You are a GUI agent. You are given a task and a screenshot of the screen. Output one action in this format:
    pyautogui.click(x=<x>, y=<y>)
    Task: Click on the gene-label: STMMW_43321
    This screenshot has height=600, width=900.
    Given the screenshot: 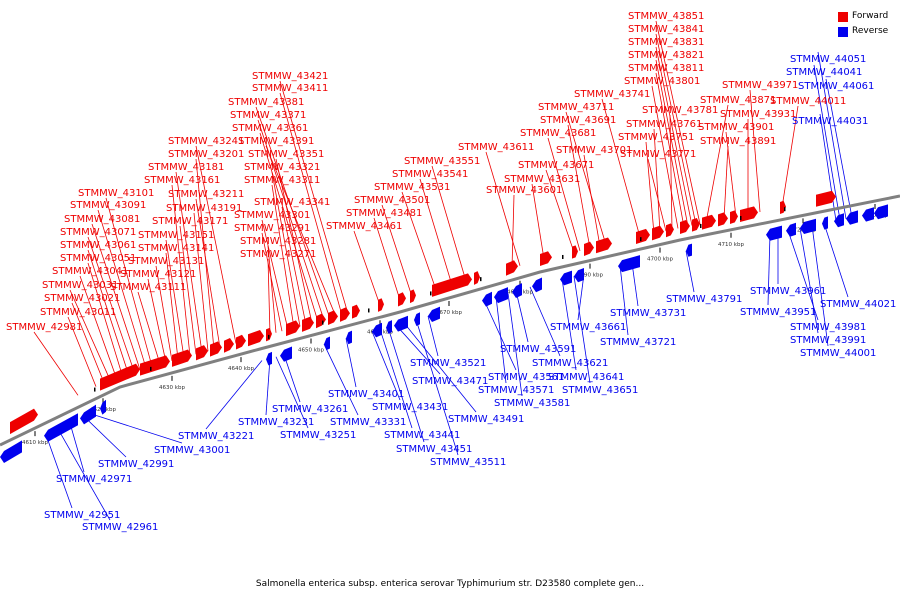 What is the action you would take?
    pyautogui.click(x=282, y=167)
    